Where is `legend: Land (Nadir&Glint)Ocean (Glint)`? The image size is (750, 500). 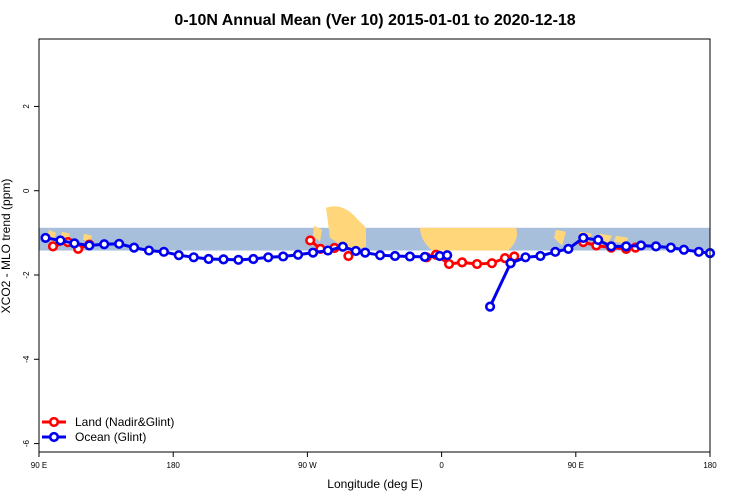
legend: Land (Nadir&Glint)Ocean (Glint) is located at coordinates (108, 429).